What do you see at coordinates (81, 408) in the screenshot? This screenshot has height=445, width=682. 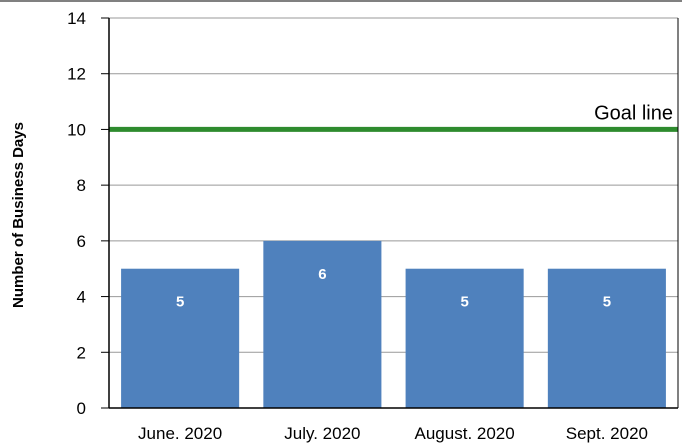 I see `y-tick-label-0: 0` at bounding box center [81, 408].